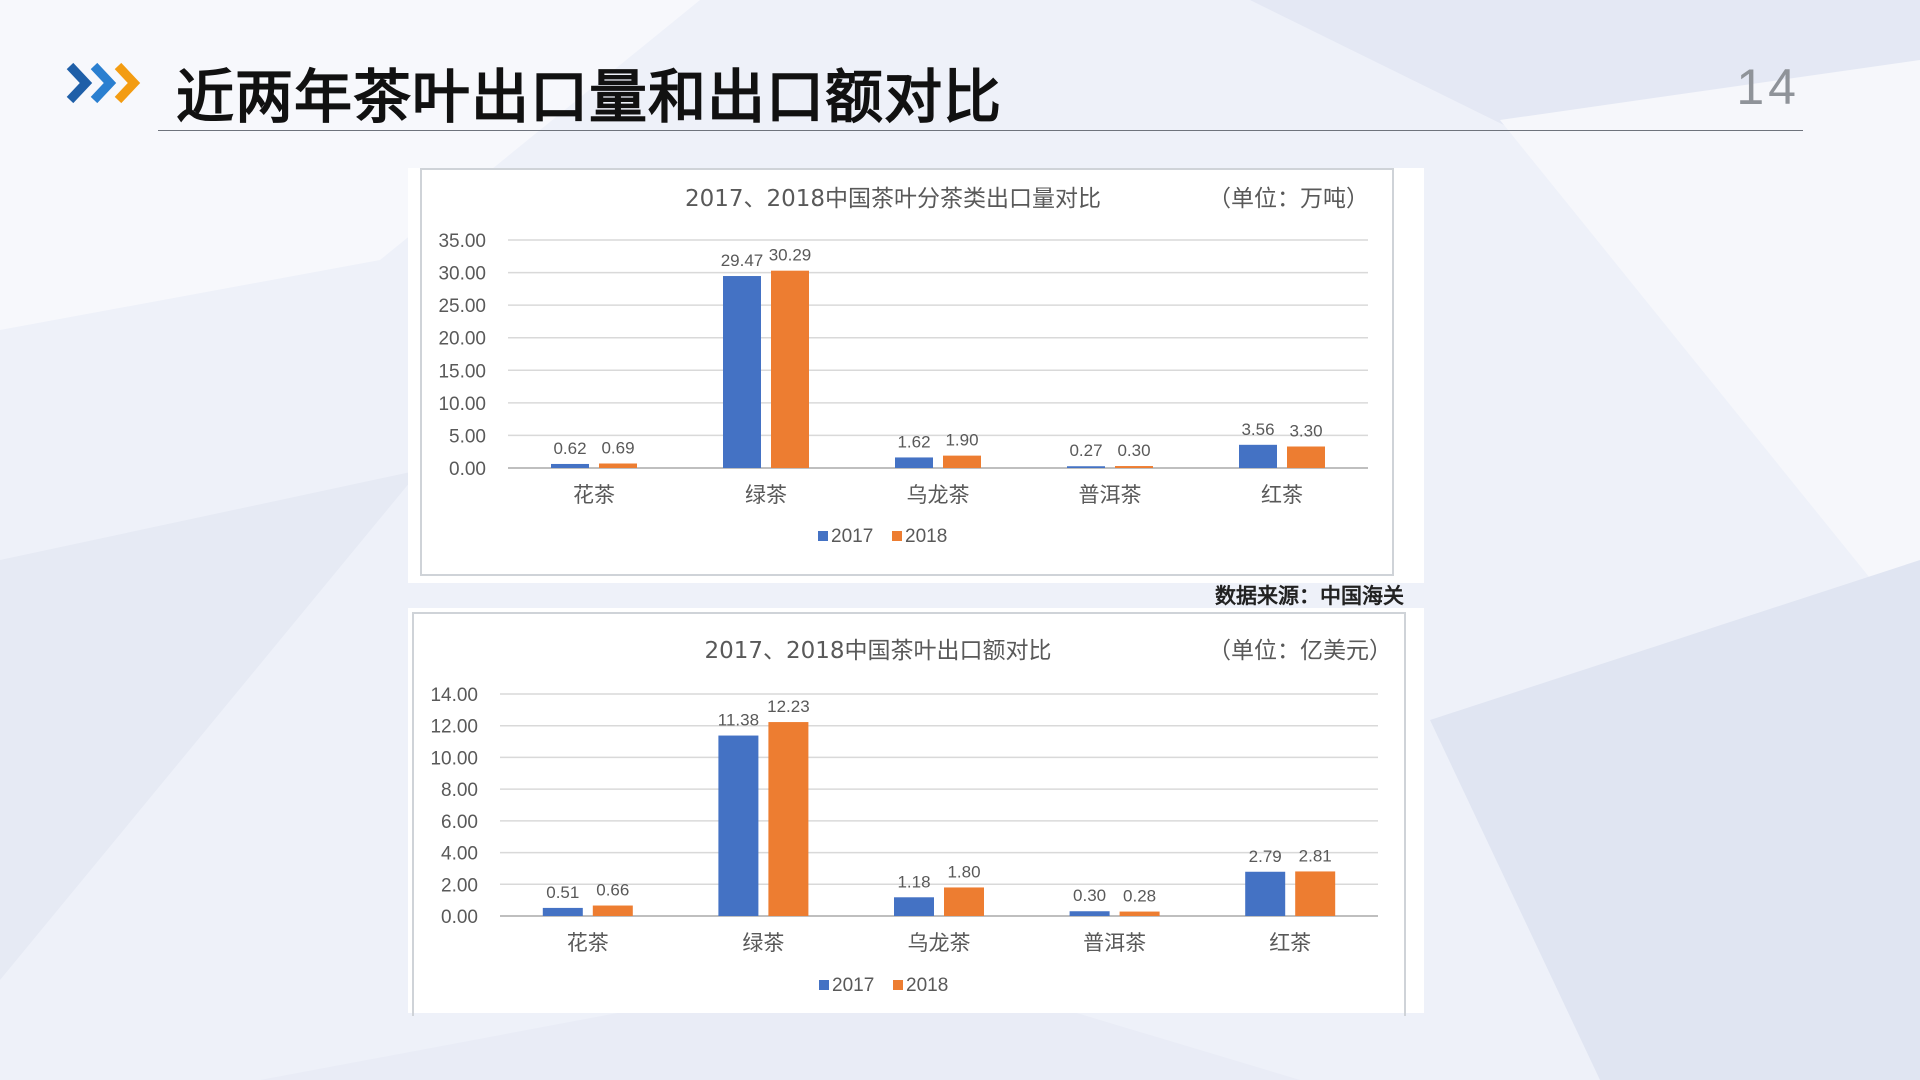 The height and width of the screenshot is (1080, 1920). What do you see at coordinates (617, 448) in the screenshot?
I see `data-label: 0.69` at bounding box center [617, 448].